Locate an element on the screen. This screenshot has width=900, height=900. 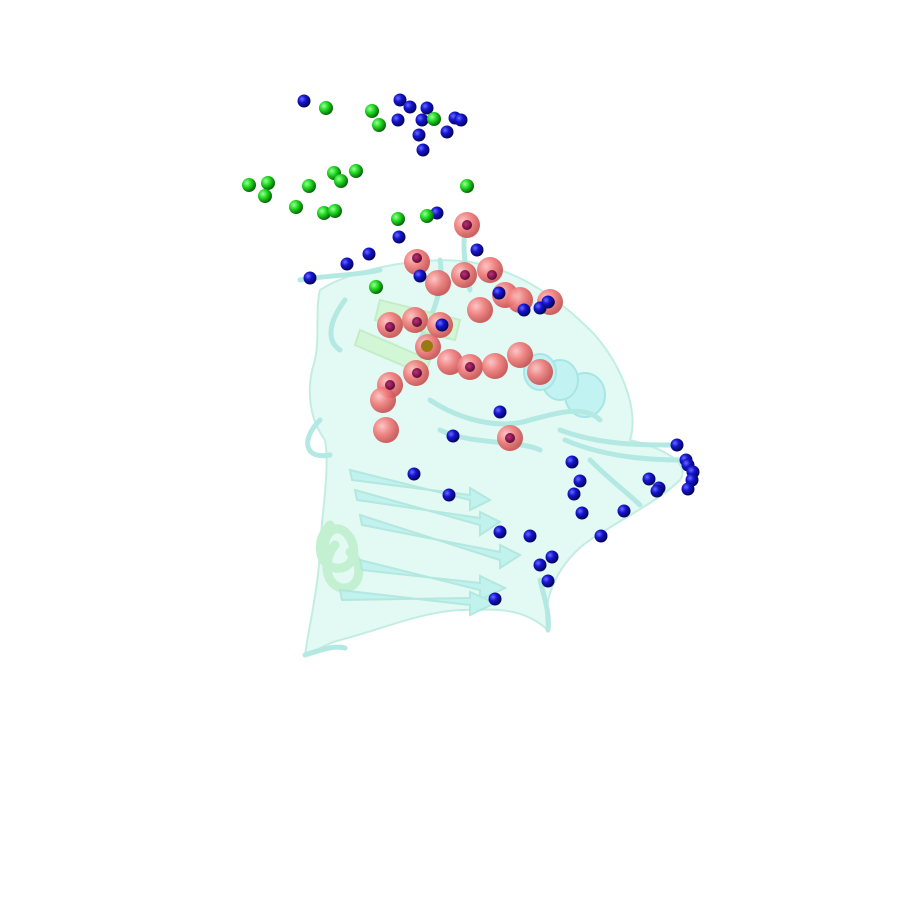
red-sphere-cluster is located at coordinates (466, 331).